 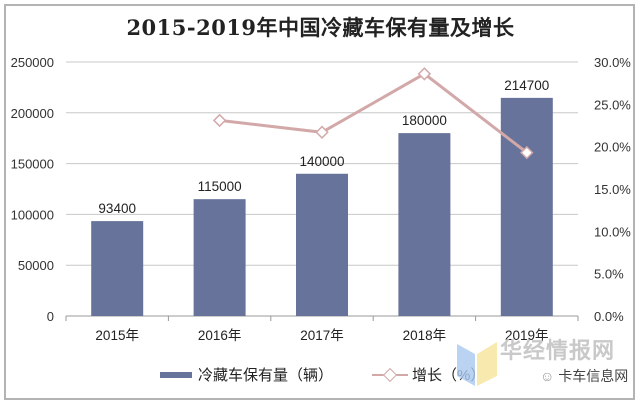 I want to click on watermark-logo-icon, so click(x=477, y=364).